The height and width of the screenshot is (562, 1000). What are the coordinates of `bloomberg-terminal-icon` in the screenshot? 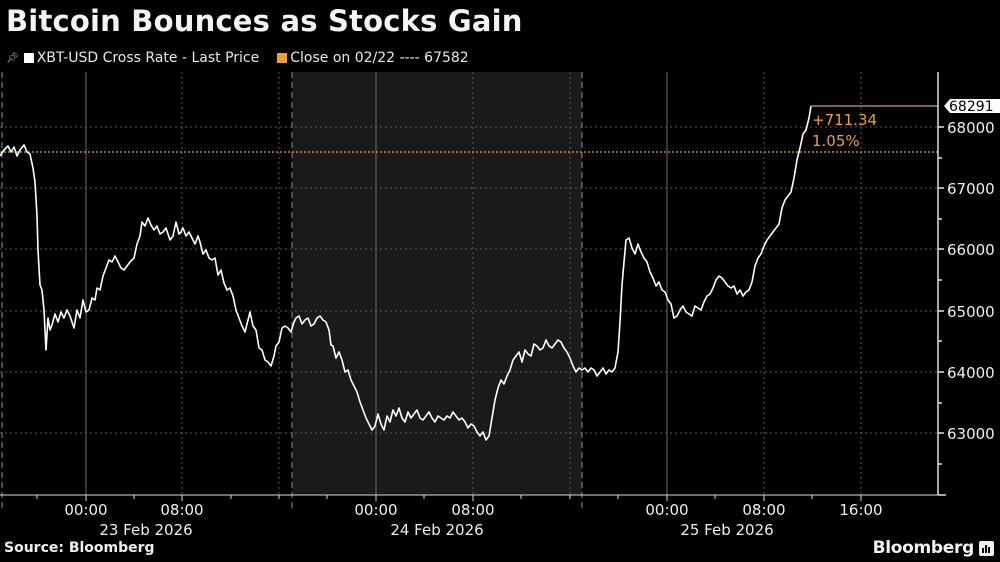 It's located at (986, 548).